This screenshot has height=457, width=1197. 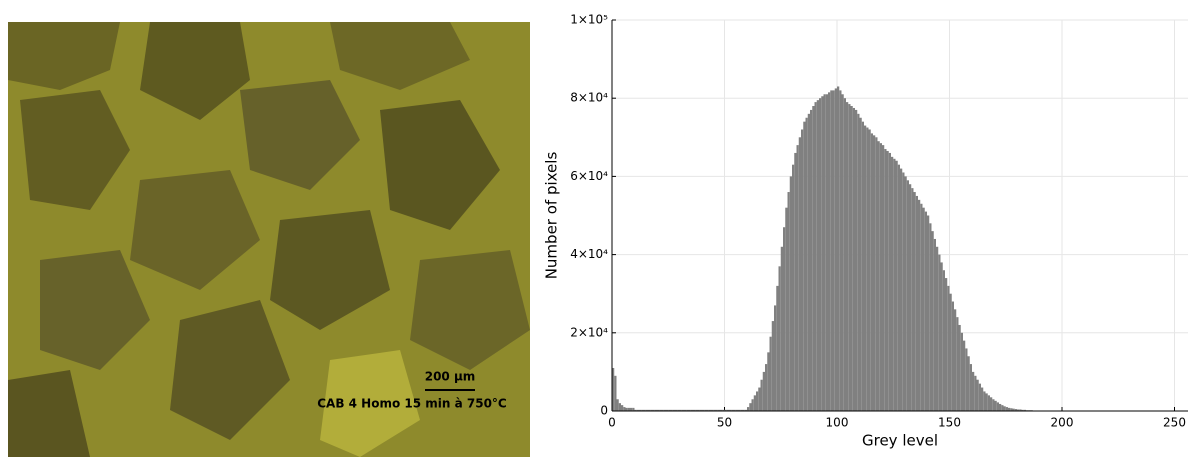 I want to click on x-tick-label: 0, so click(x=612, y=423).